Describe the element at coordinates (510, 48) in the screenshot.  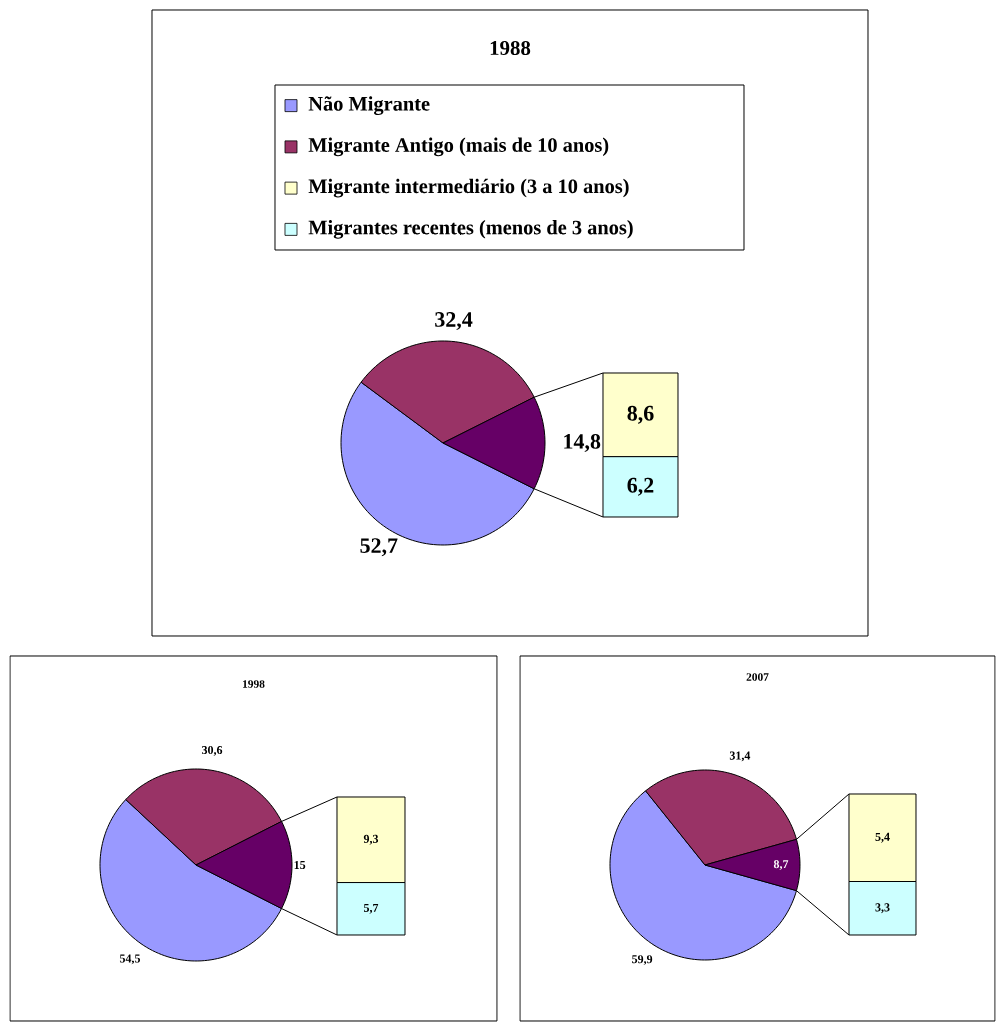
I see `chart-title: 1988` at that location.